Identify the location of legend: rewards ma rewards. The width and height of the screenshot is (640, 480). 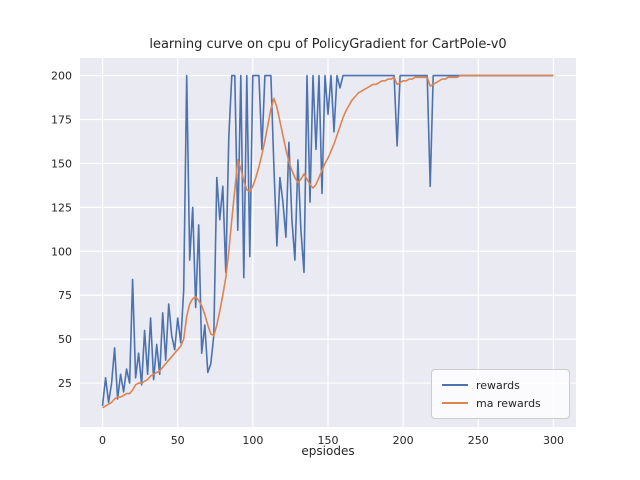
(500, 394).